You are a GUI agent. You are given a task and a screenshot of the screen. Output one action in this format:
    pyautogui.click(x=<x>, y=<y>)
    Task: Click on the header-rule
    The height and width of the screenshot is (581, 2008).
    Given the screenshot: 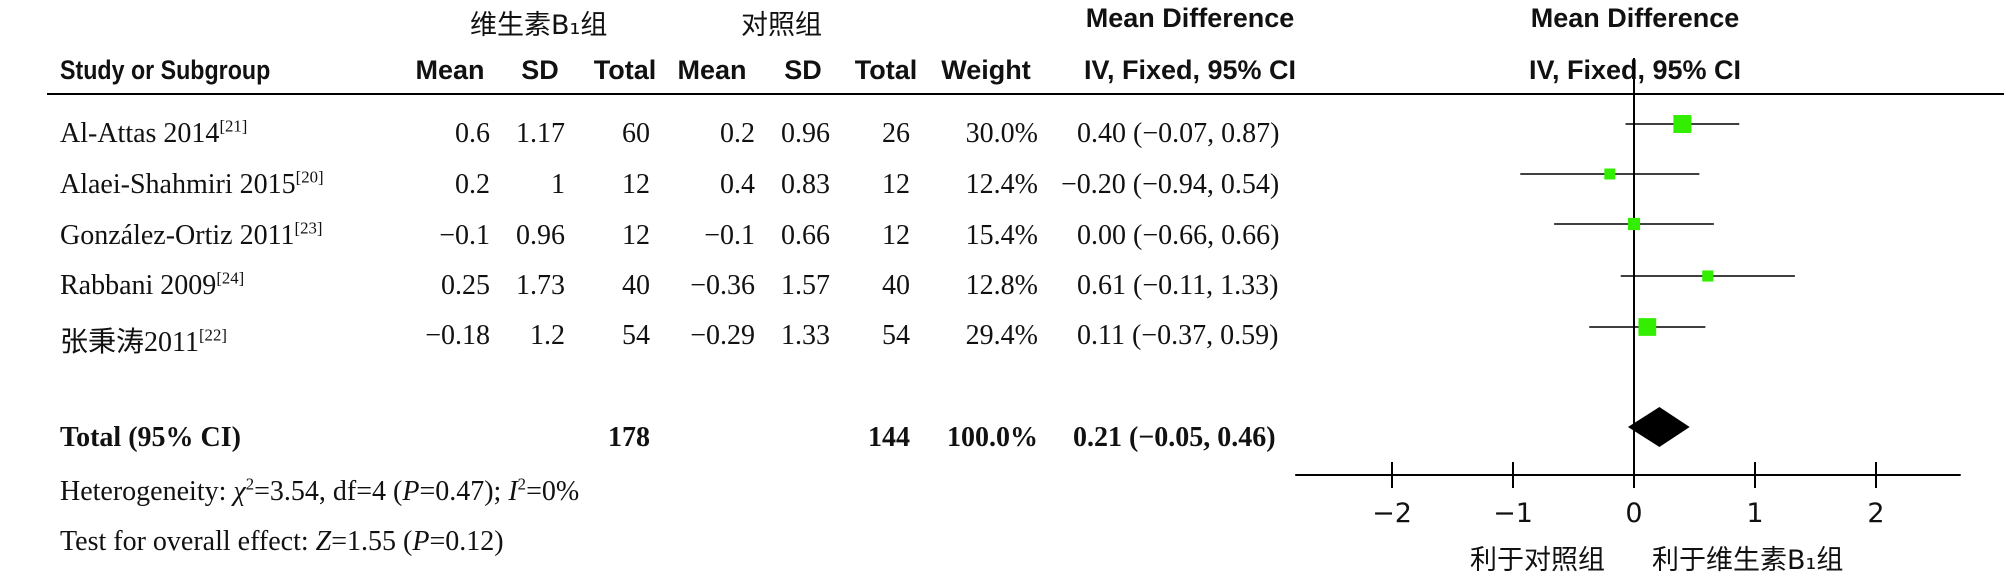 What is the action you would take?
    pyautogui.click(x=1025, y=94)
    